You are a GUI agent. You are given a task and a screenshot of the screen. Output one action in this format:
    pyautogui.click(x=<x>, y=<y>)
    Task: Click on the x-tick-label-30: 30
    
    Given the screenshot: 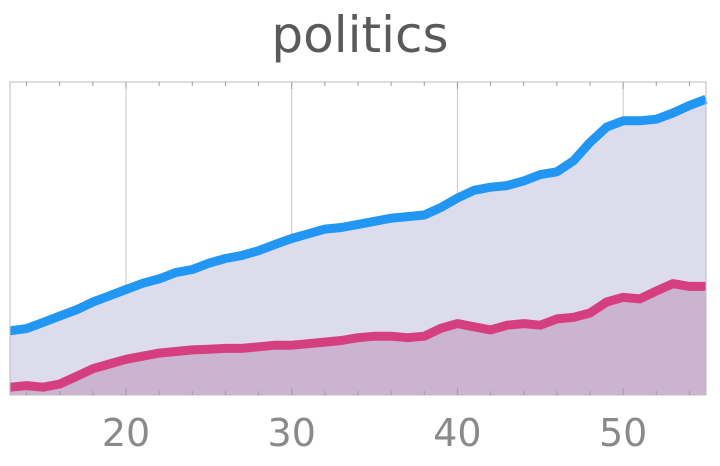 What is the action you would take?
    pyautogui.click(x=292, y=433)
    